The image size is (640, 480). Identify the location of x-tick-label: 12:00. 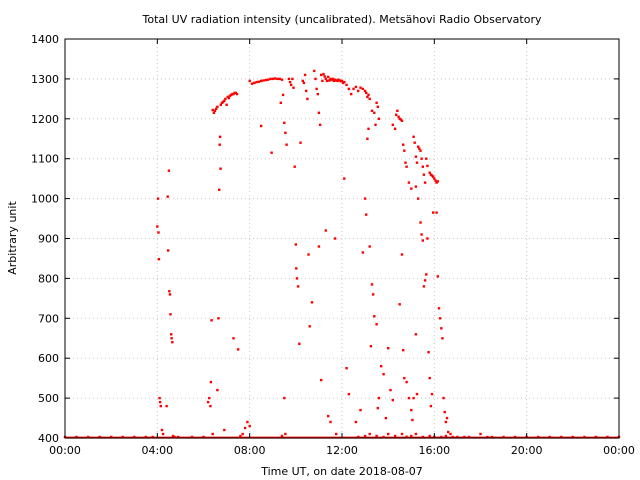
(342, 450).